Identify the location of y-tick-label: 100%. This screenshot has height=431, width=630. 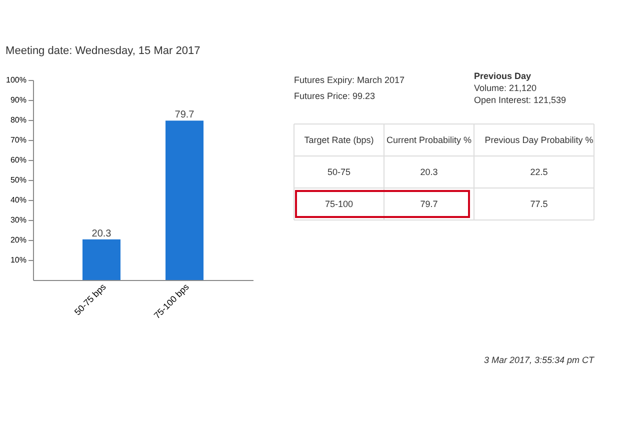
(16, 80).